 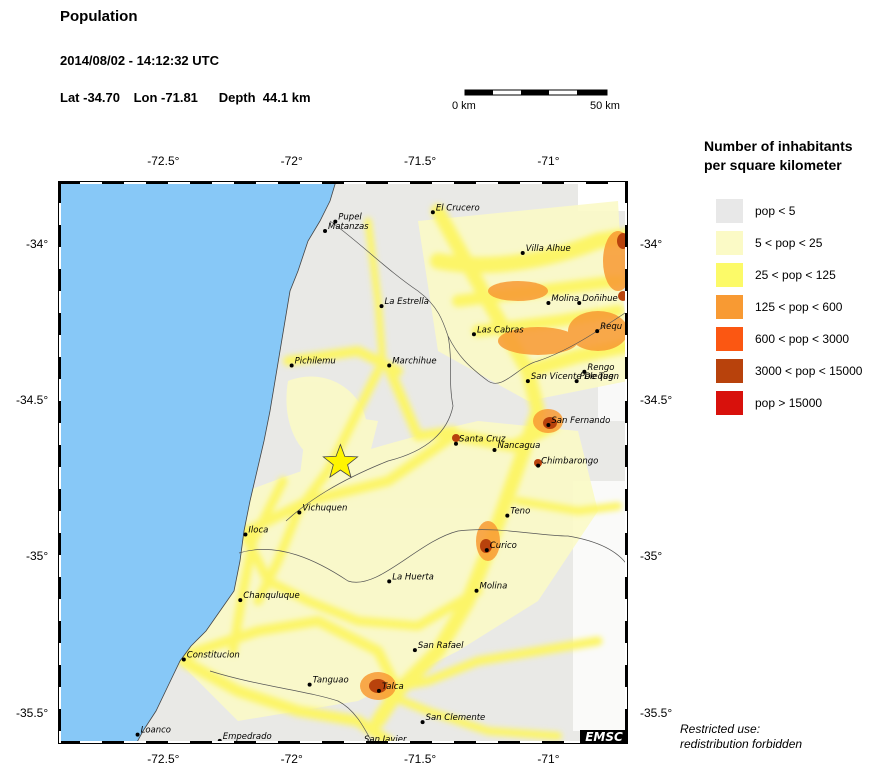 I want to click on epicenter-star-icon, so click(x=340, y=461).